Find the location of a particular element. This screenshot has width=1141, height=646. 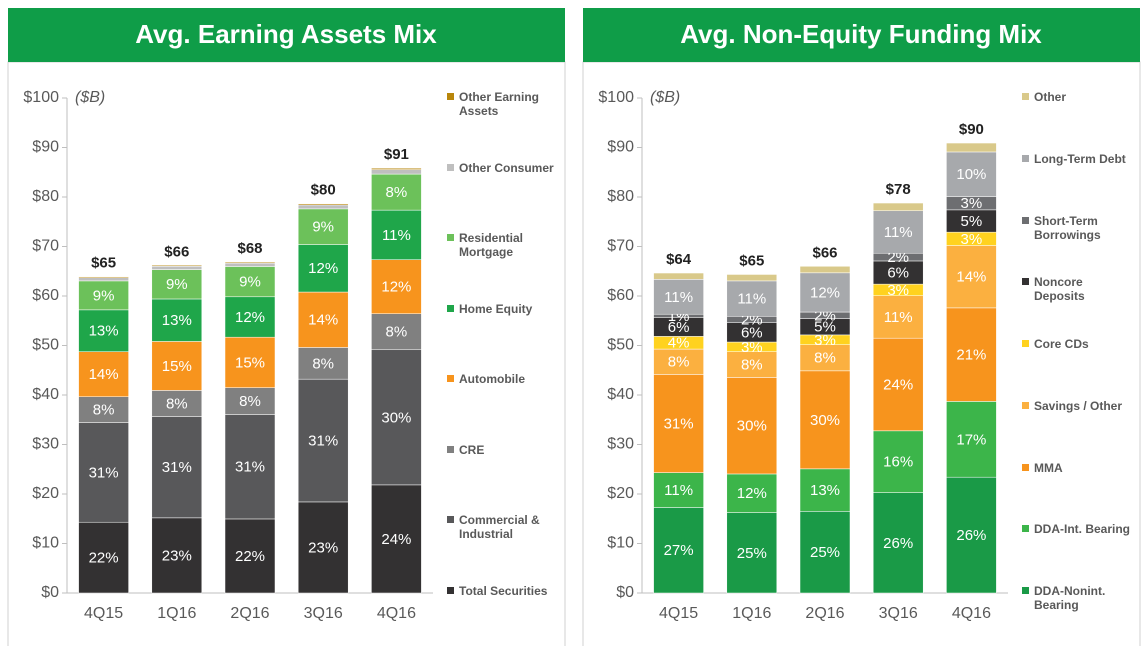

legend-label: Residential Mortgage is located at coordinates (491, 245).